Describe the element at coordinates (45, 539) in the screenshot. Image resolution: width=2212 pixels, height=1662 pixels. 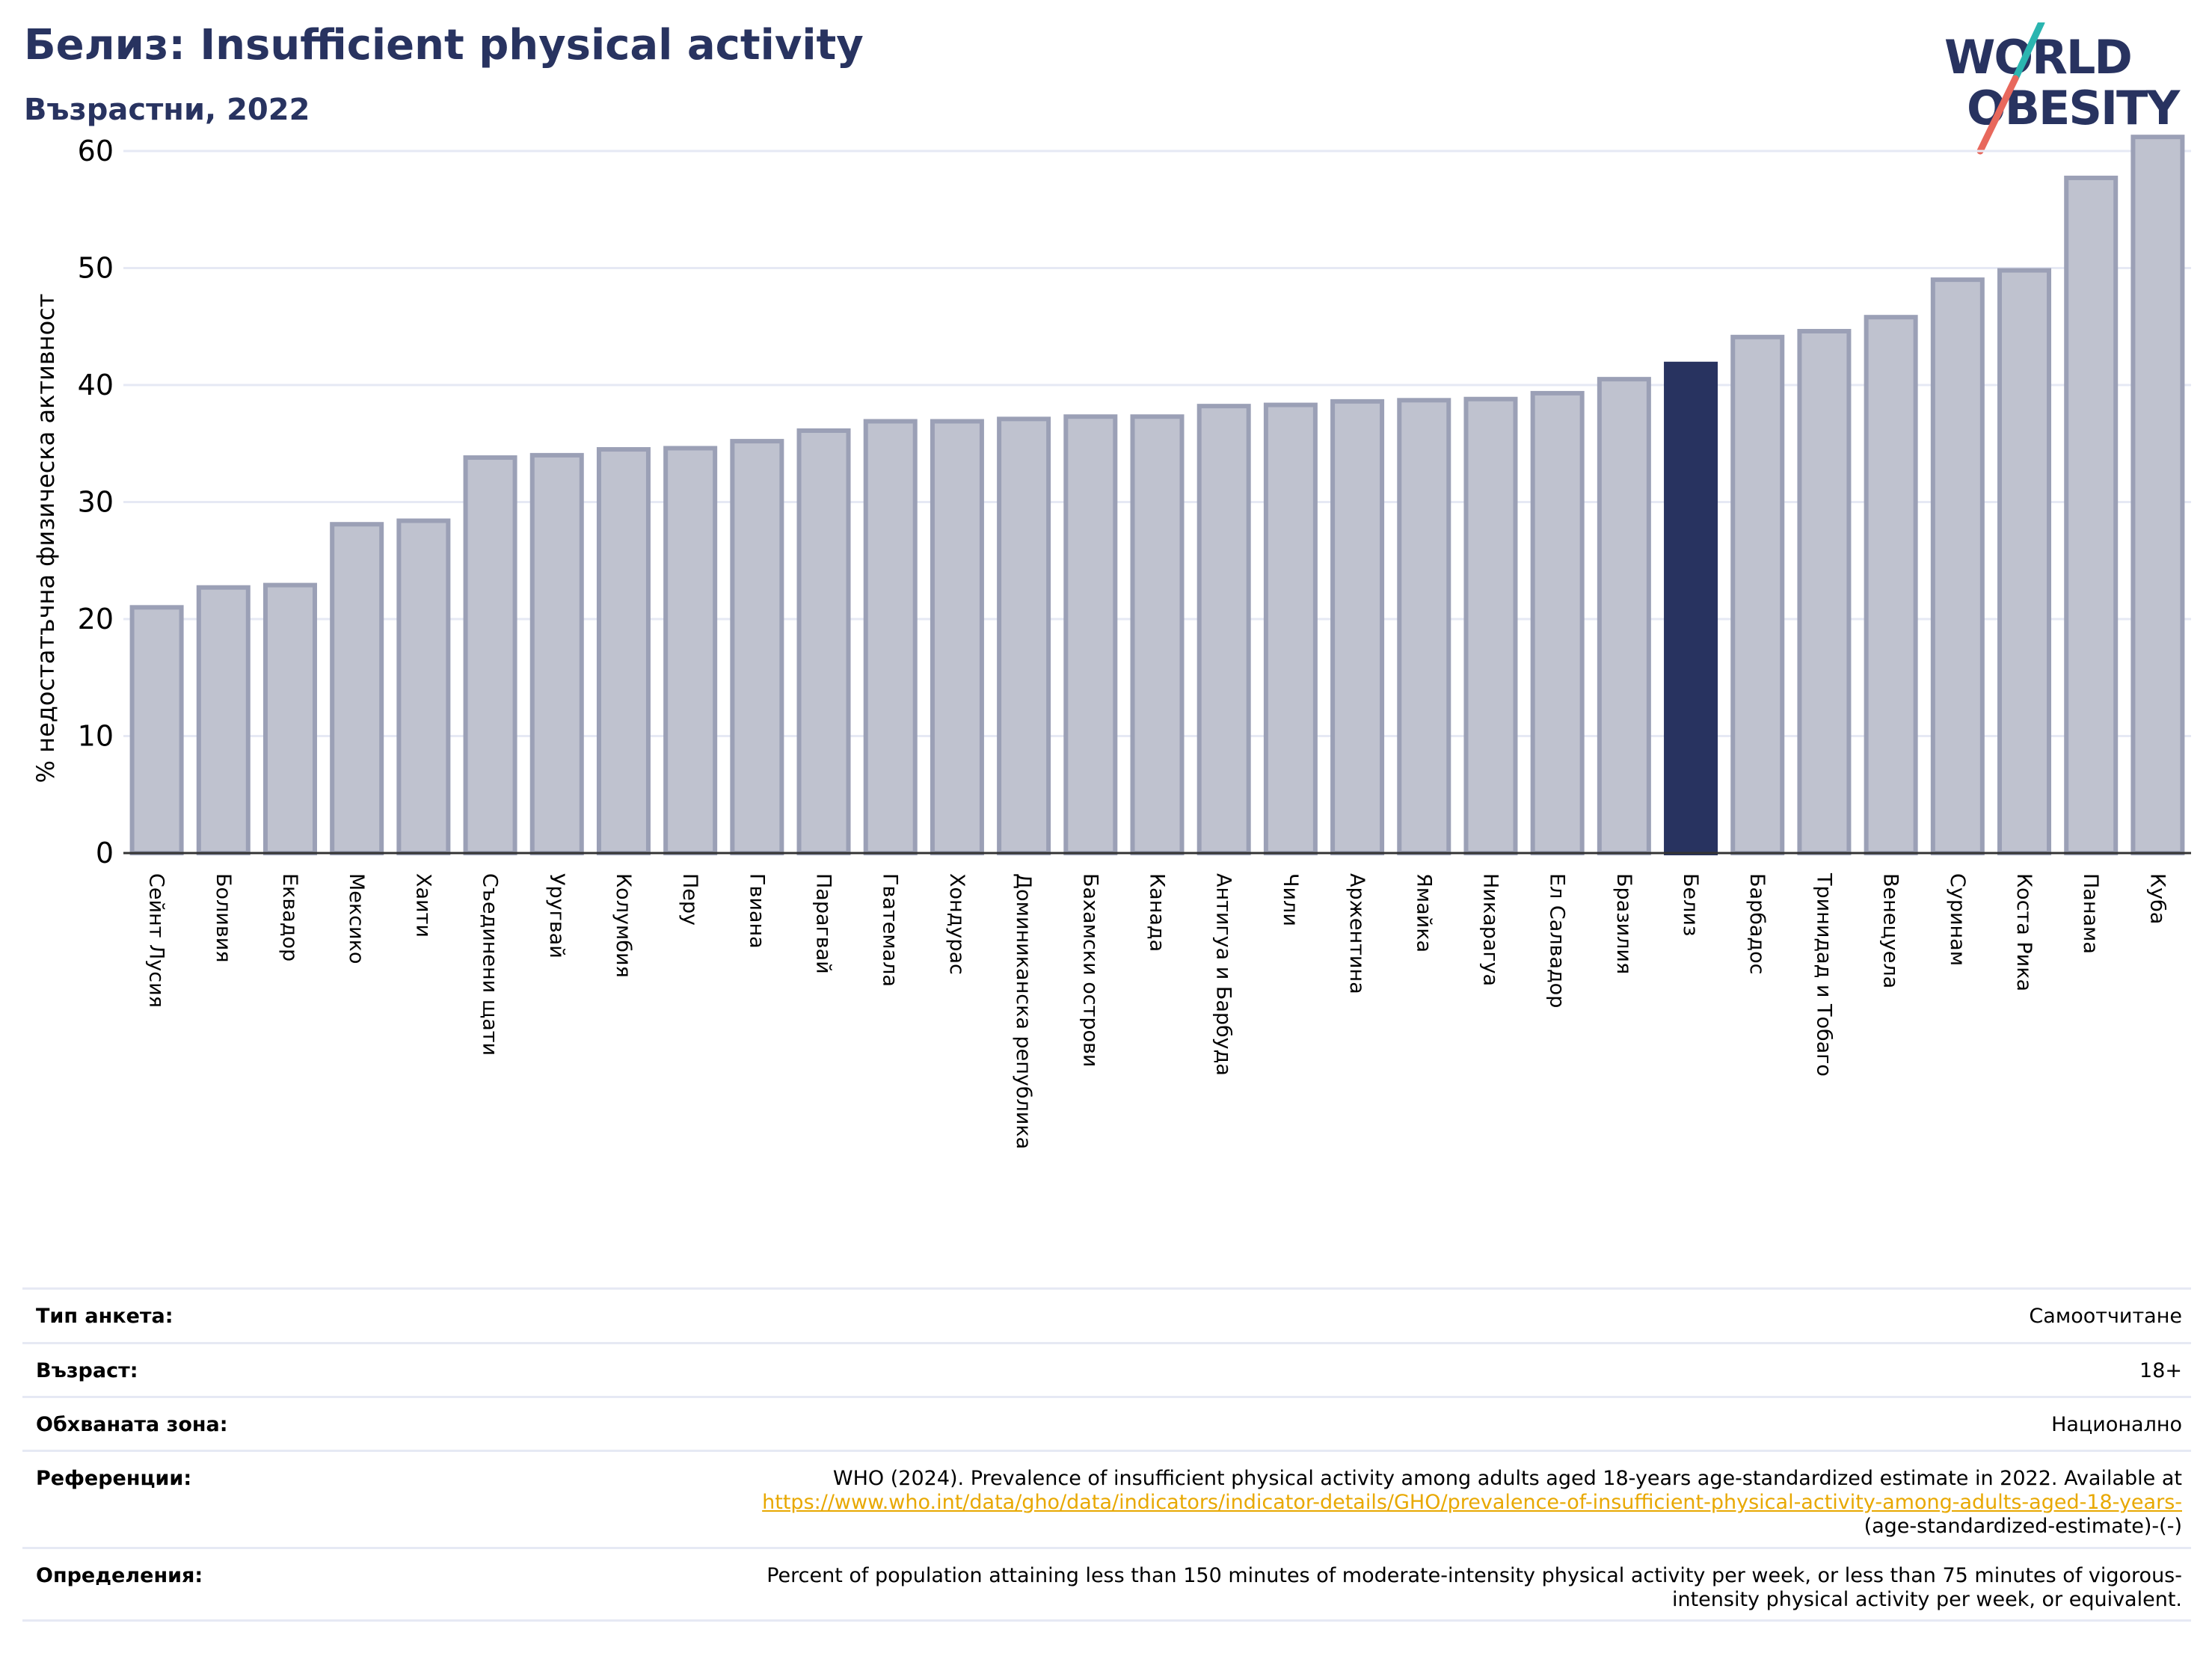
I see `y-axis-label: % недостатъчна физическа активност` at that location.